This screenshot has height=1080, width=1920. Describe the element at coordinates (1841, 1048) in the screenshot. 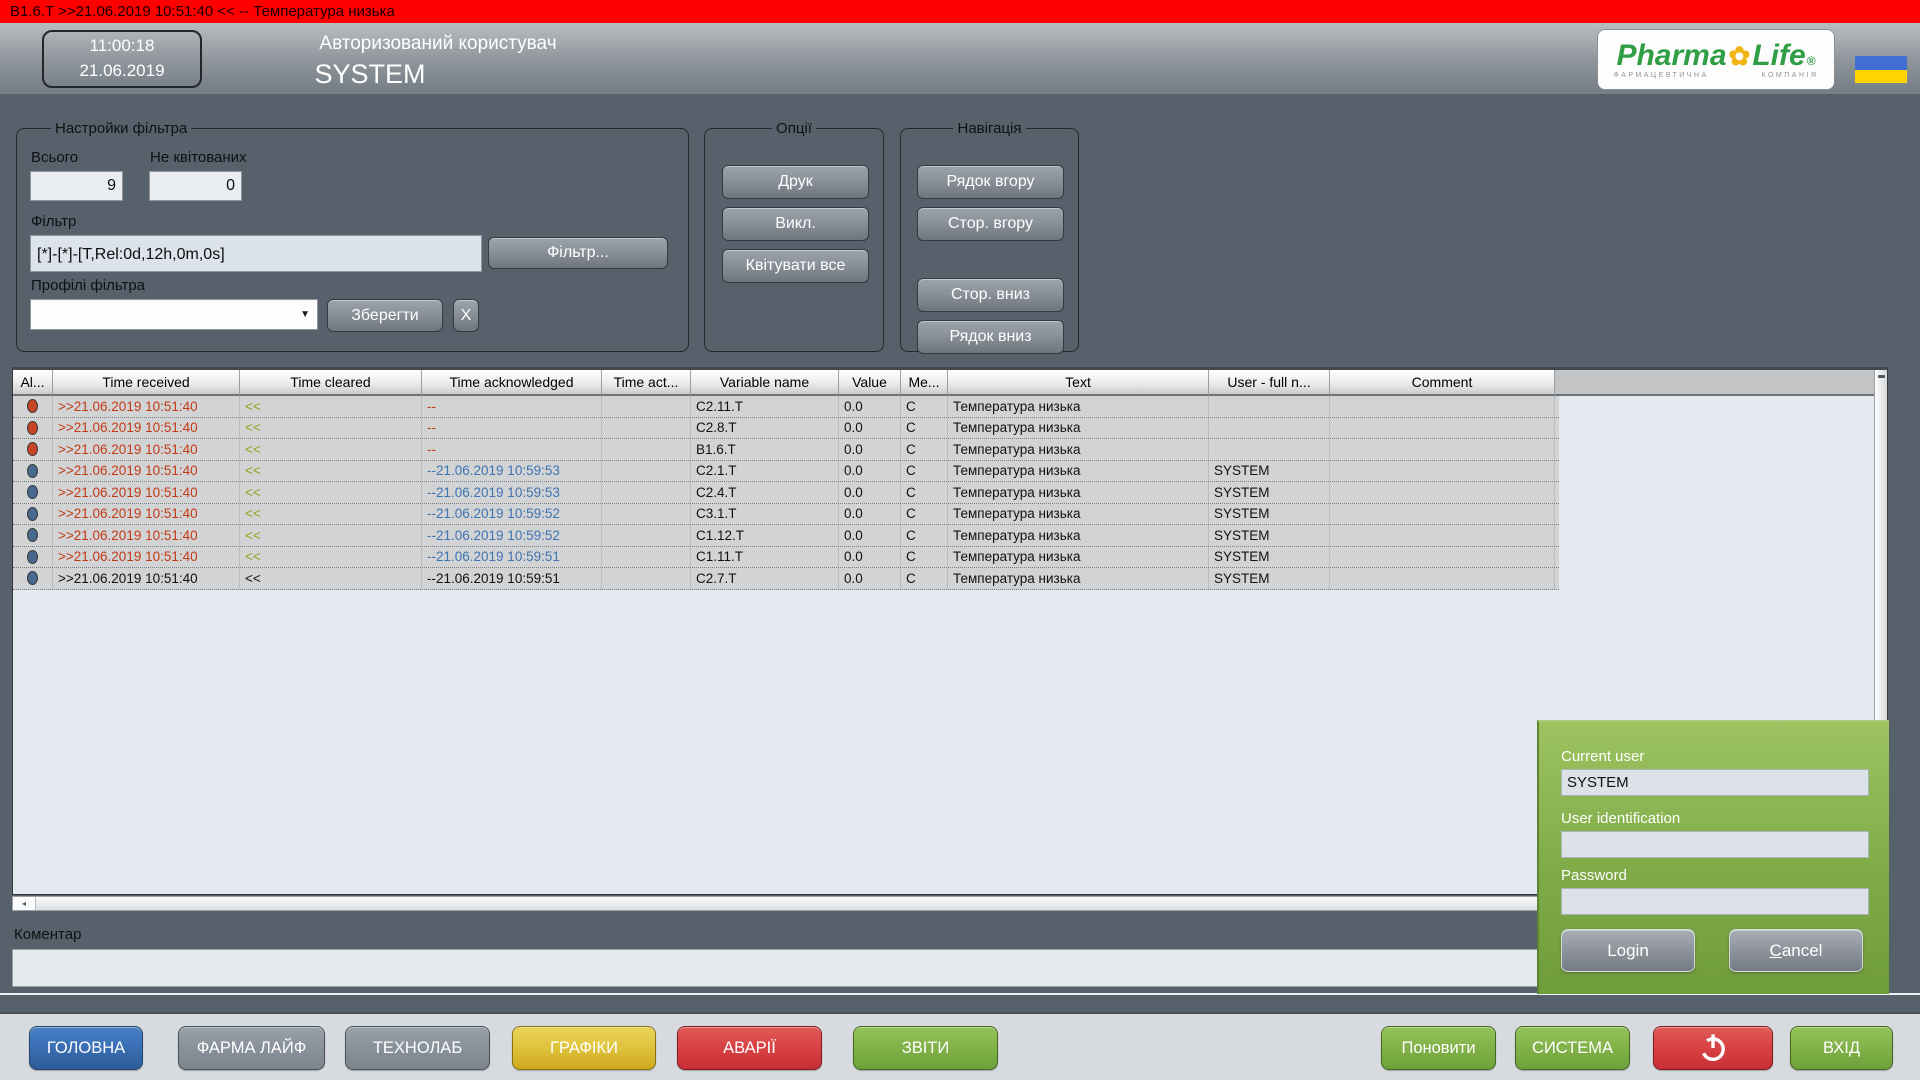

I see `enter-button: ВХІД` at that location.